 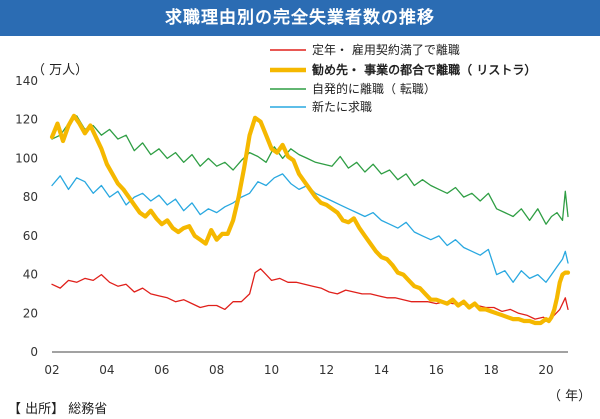 What do you see at coordinates (26, 158) in the screenshot?
I see `y-tick-label: 100` at bounding box center [26, 158].